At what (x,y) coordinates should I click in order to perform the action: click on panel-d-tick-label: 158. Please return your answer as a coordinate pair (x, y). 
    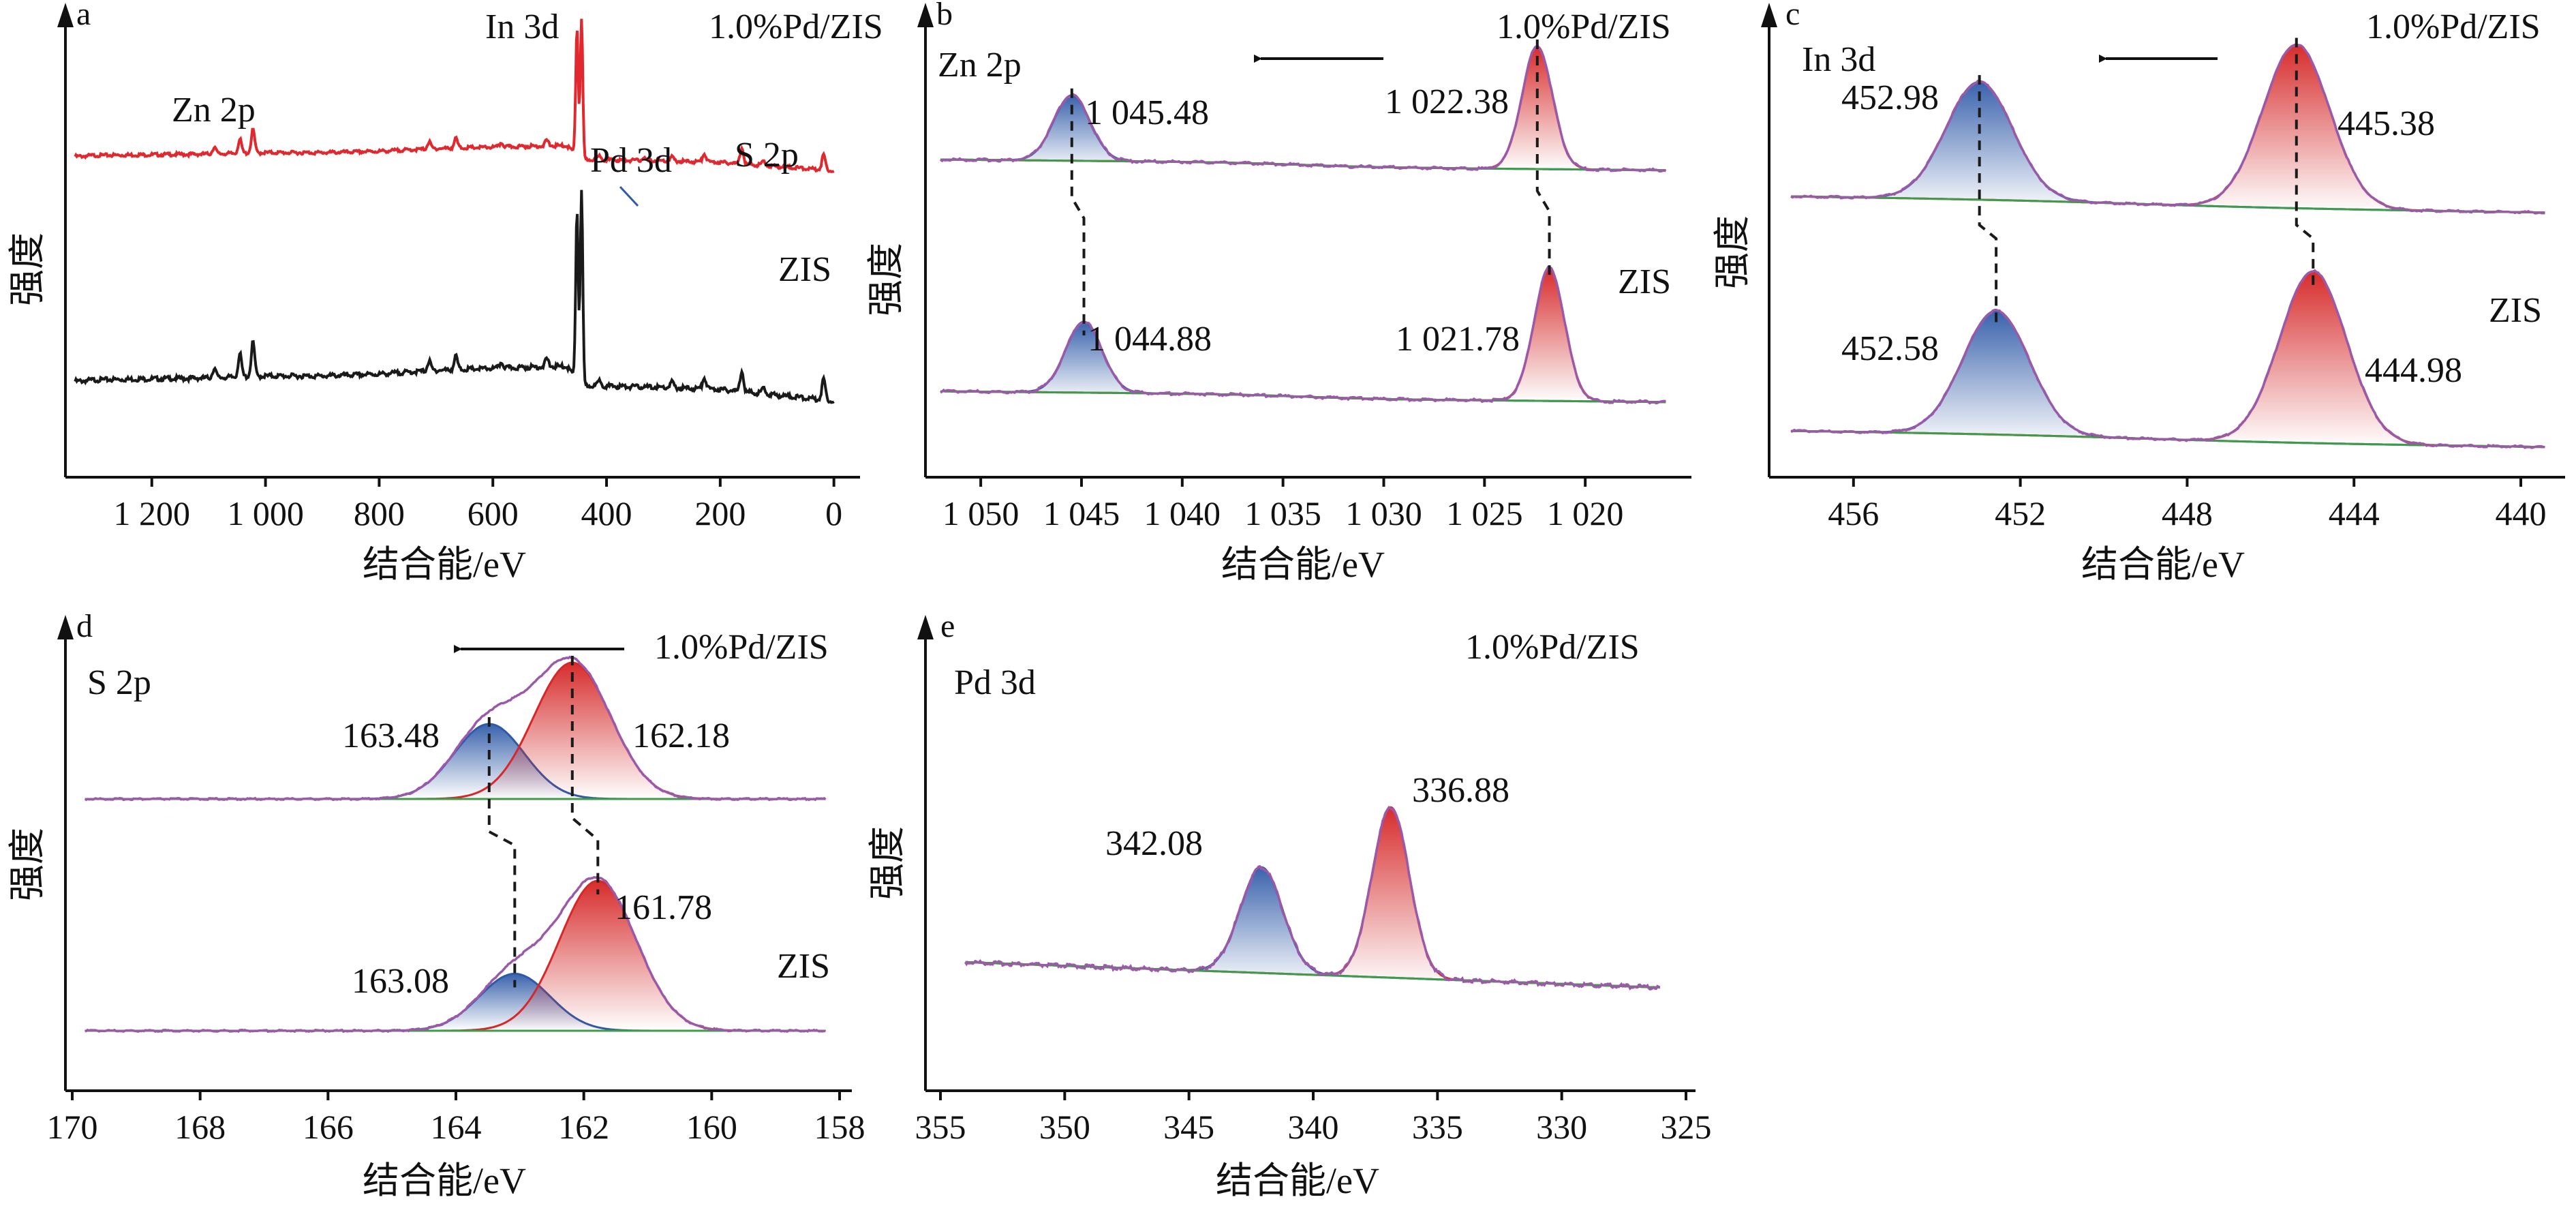
    Looking at the image, I should click on (839, 1127).